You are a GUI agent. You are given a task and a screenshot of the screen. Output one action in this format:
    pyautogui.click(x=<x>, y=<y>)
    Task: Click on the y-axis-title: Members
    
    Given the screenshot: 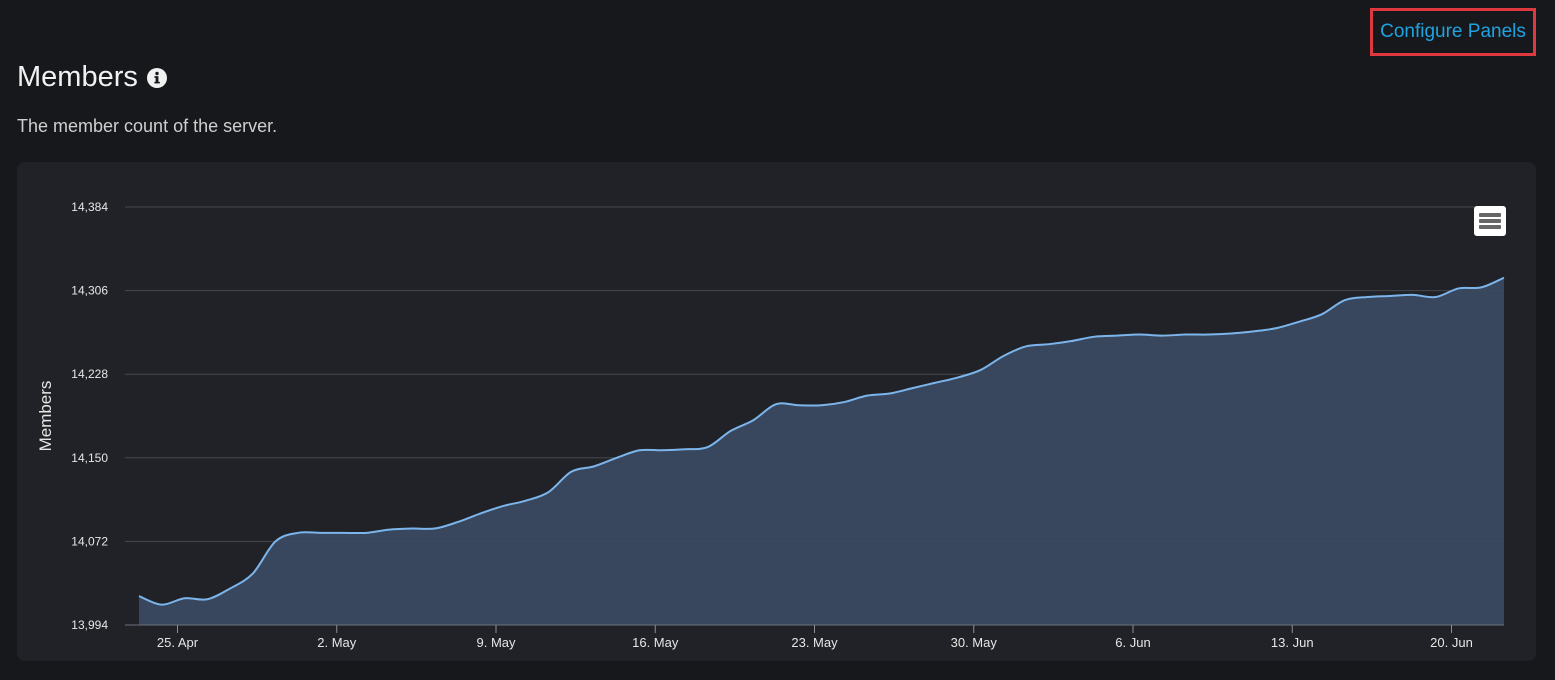 What is the action you would take?
    pyautogui.click(x=45, y=416)
    